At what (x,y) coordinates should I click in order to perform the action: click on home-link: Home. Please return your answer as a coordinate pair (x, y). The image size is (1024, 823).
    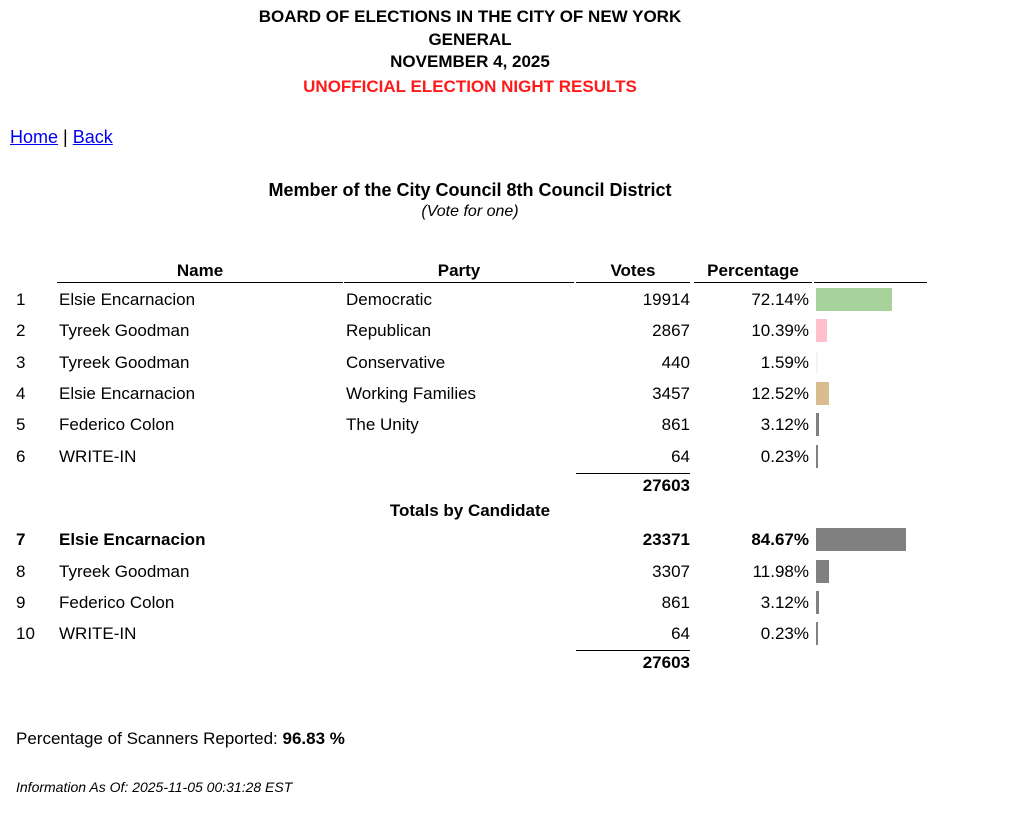
    Looking at the image, I should click on (34, 137).